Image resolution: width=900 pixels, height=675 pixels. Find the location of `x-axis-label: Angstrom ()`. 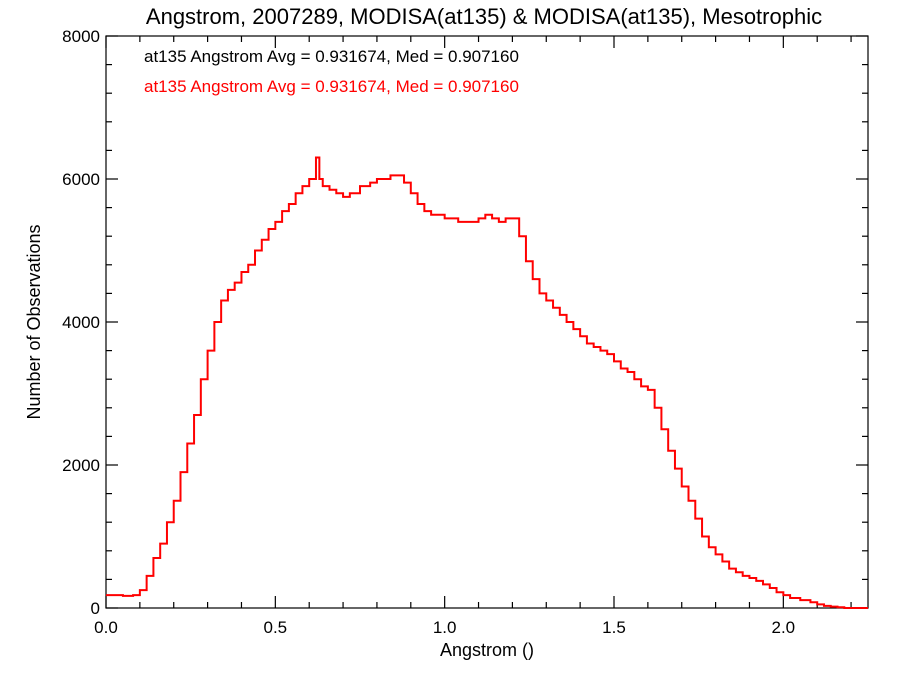

x-axis-label: Angstrom () is located at coordinates (487, 650).